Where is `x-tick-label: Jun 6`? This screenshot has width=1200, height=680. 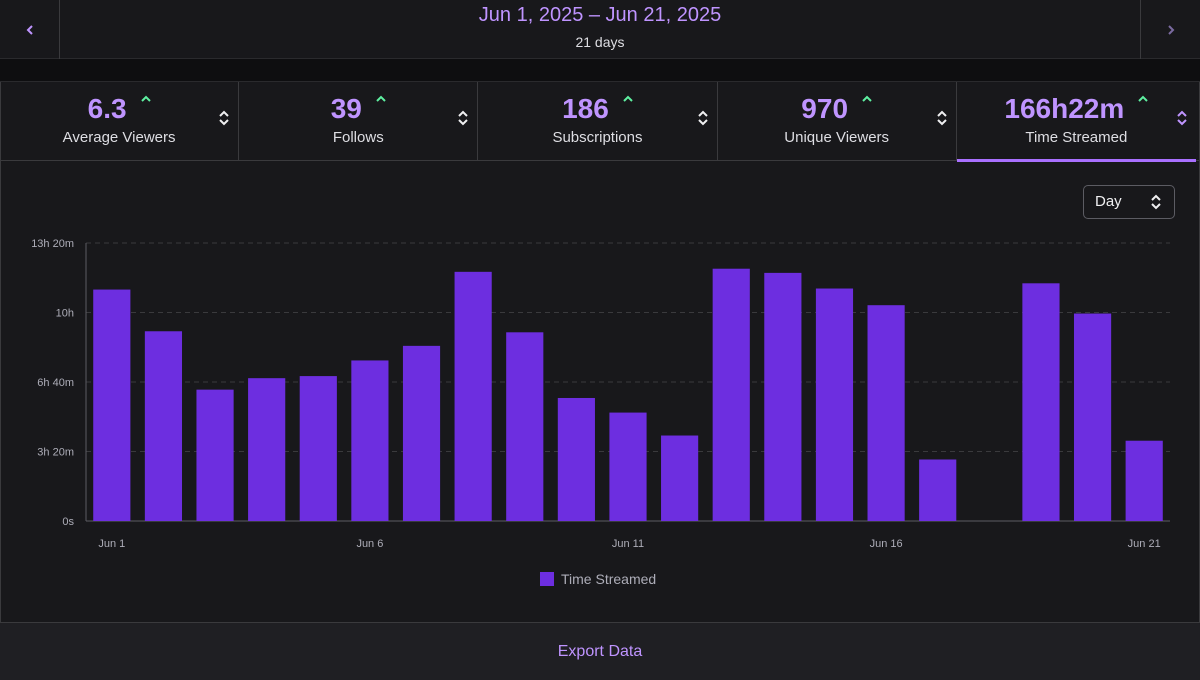
x-tick-label: Jun 6 is located at coordinates (369, 544).